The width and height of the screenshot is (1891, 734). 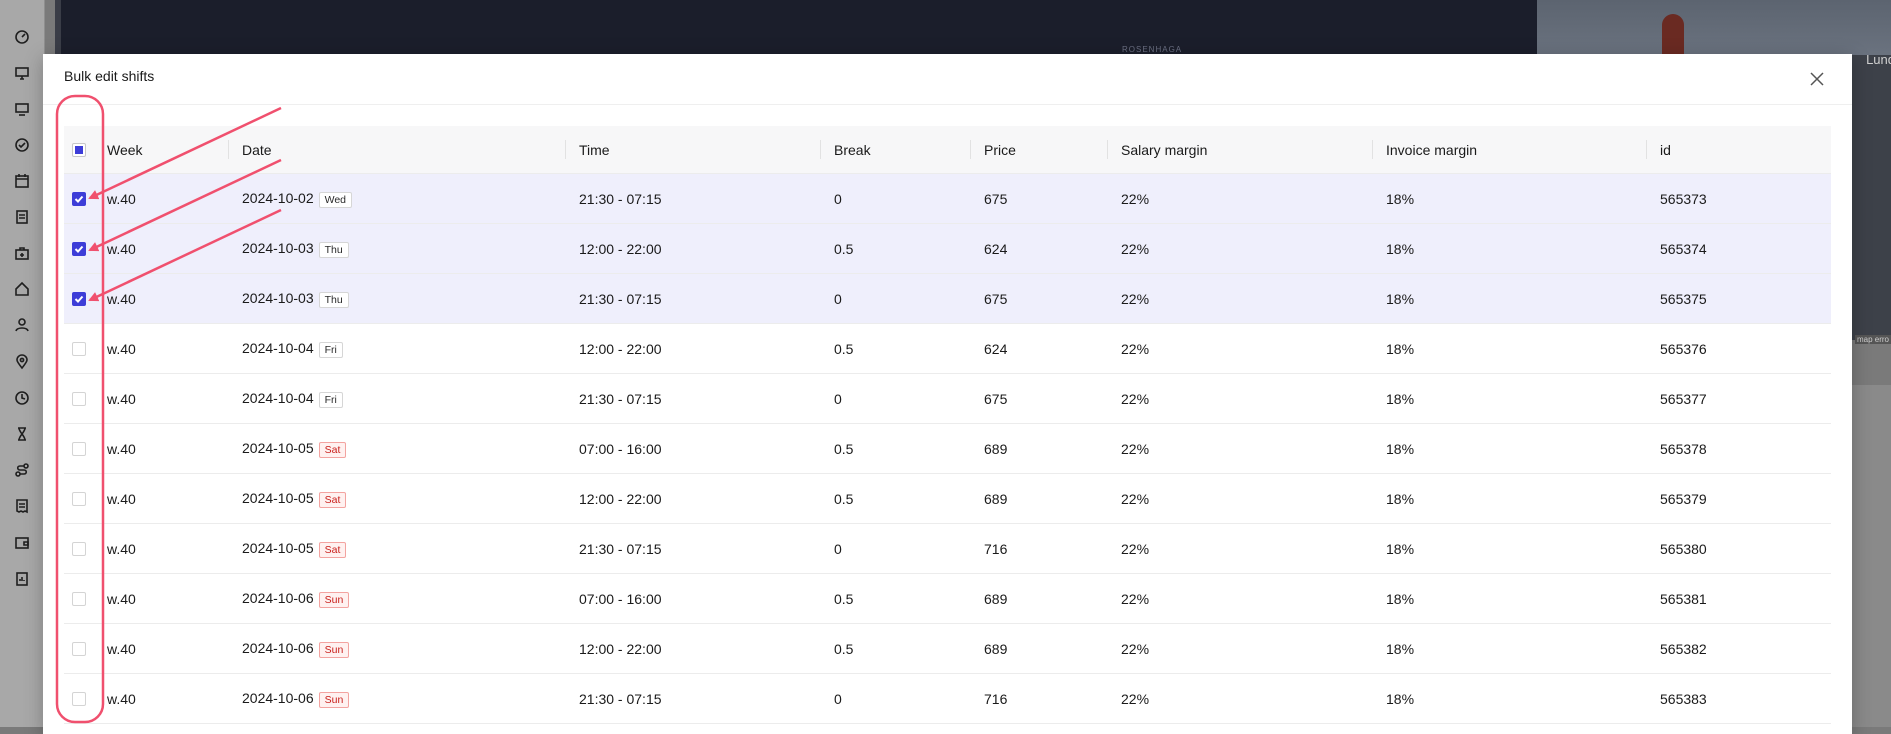 What do you see at coordinates (1239, 150) in the screenshot?
I see `header-salary-margin: Salary margin` at bounding box center [1239, 150].